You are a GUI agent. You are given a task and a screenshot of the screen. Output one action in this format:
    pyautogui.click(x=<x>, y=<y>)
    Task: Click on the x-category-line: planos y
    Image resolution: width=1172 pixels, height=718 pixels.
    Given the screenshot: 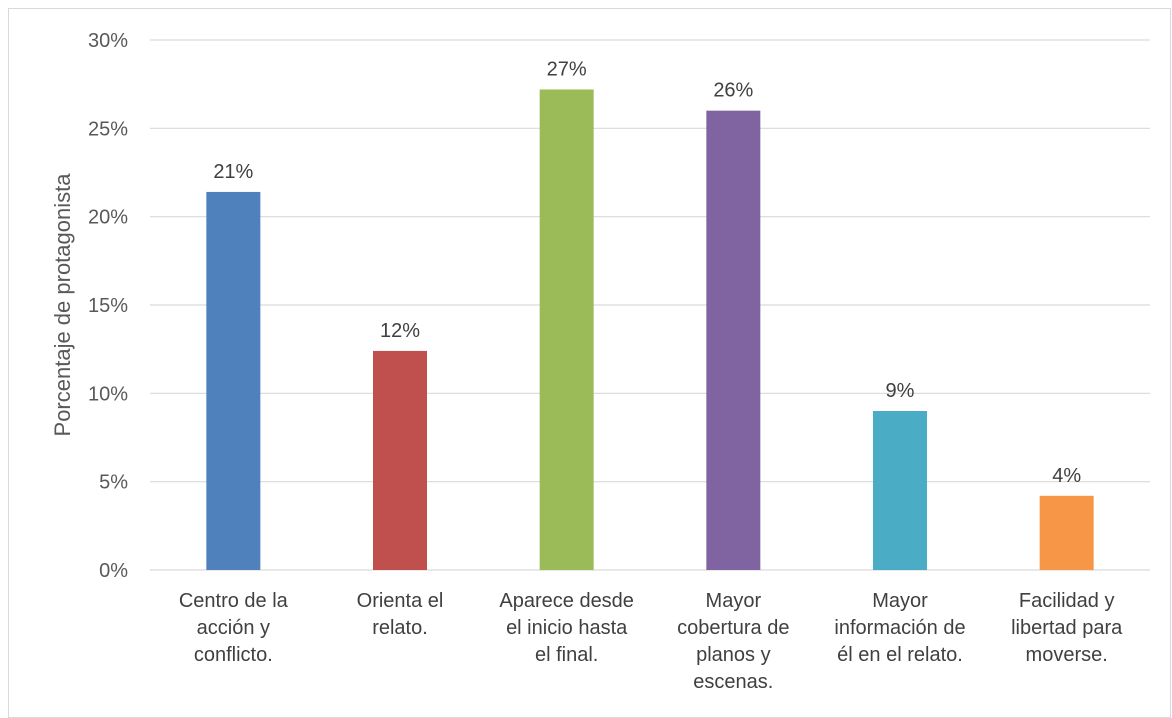 What is the action you would take?
    pyautogui.click(x=733, y=655)
    